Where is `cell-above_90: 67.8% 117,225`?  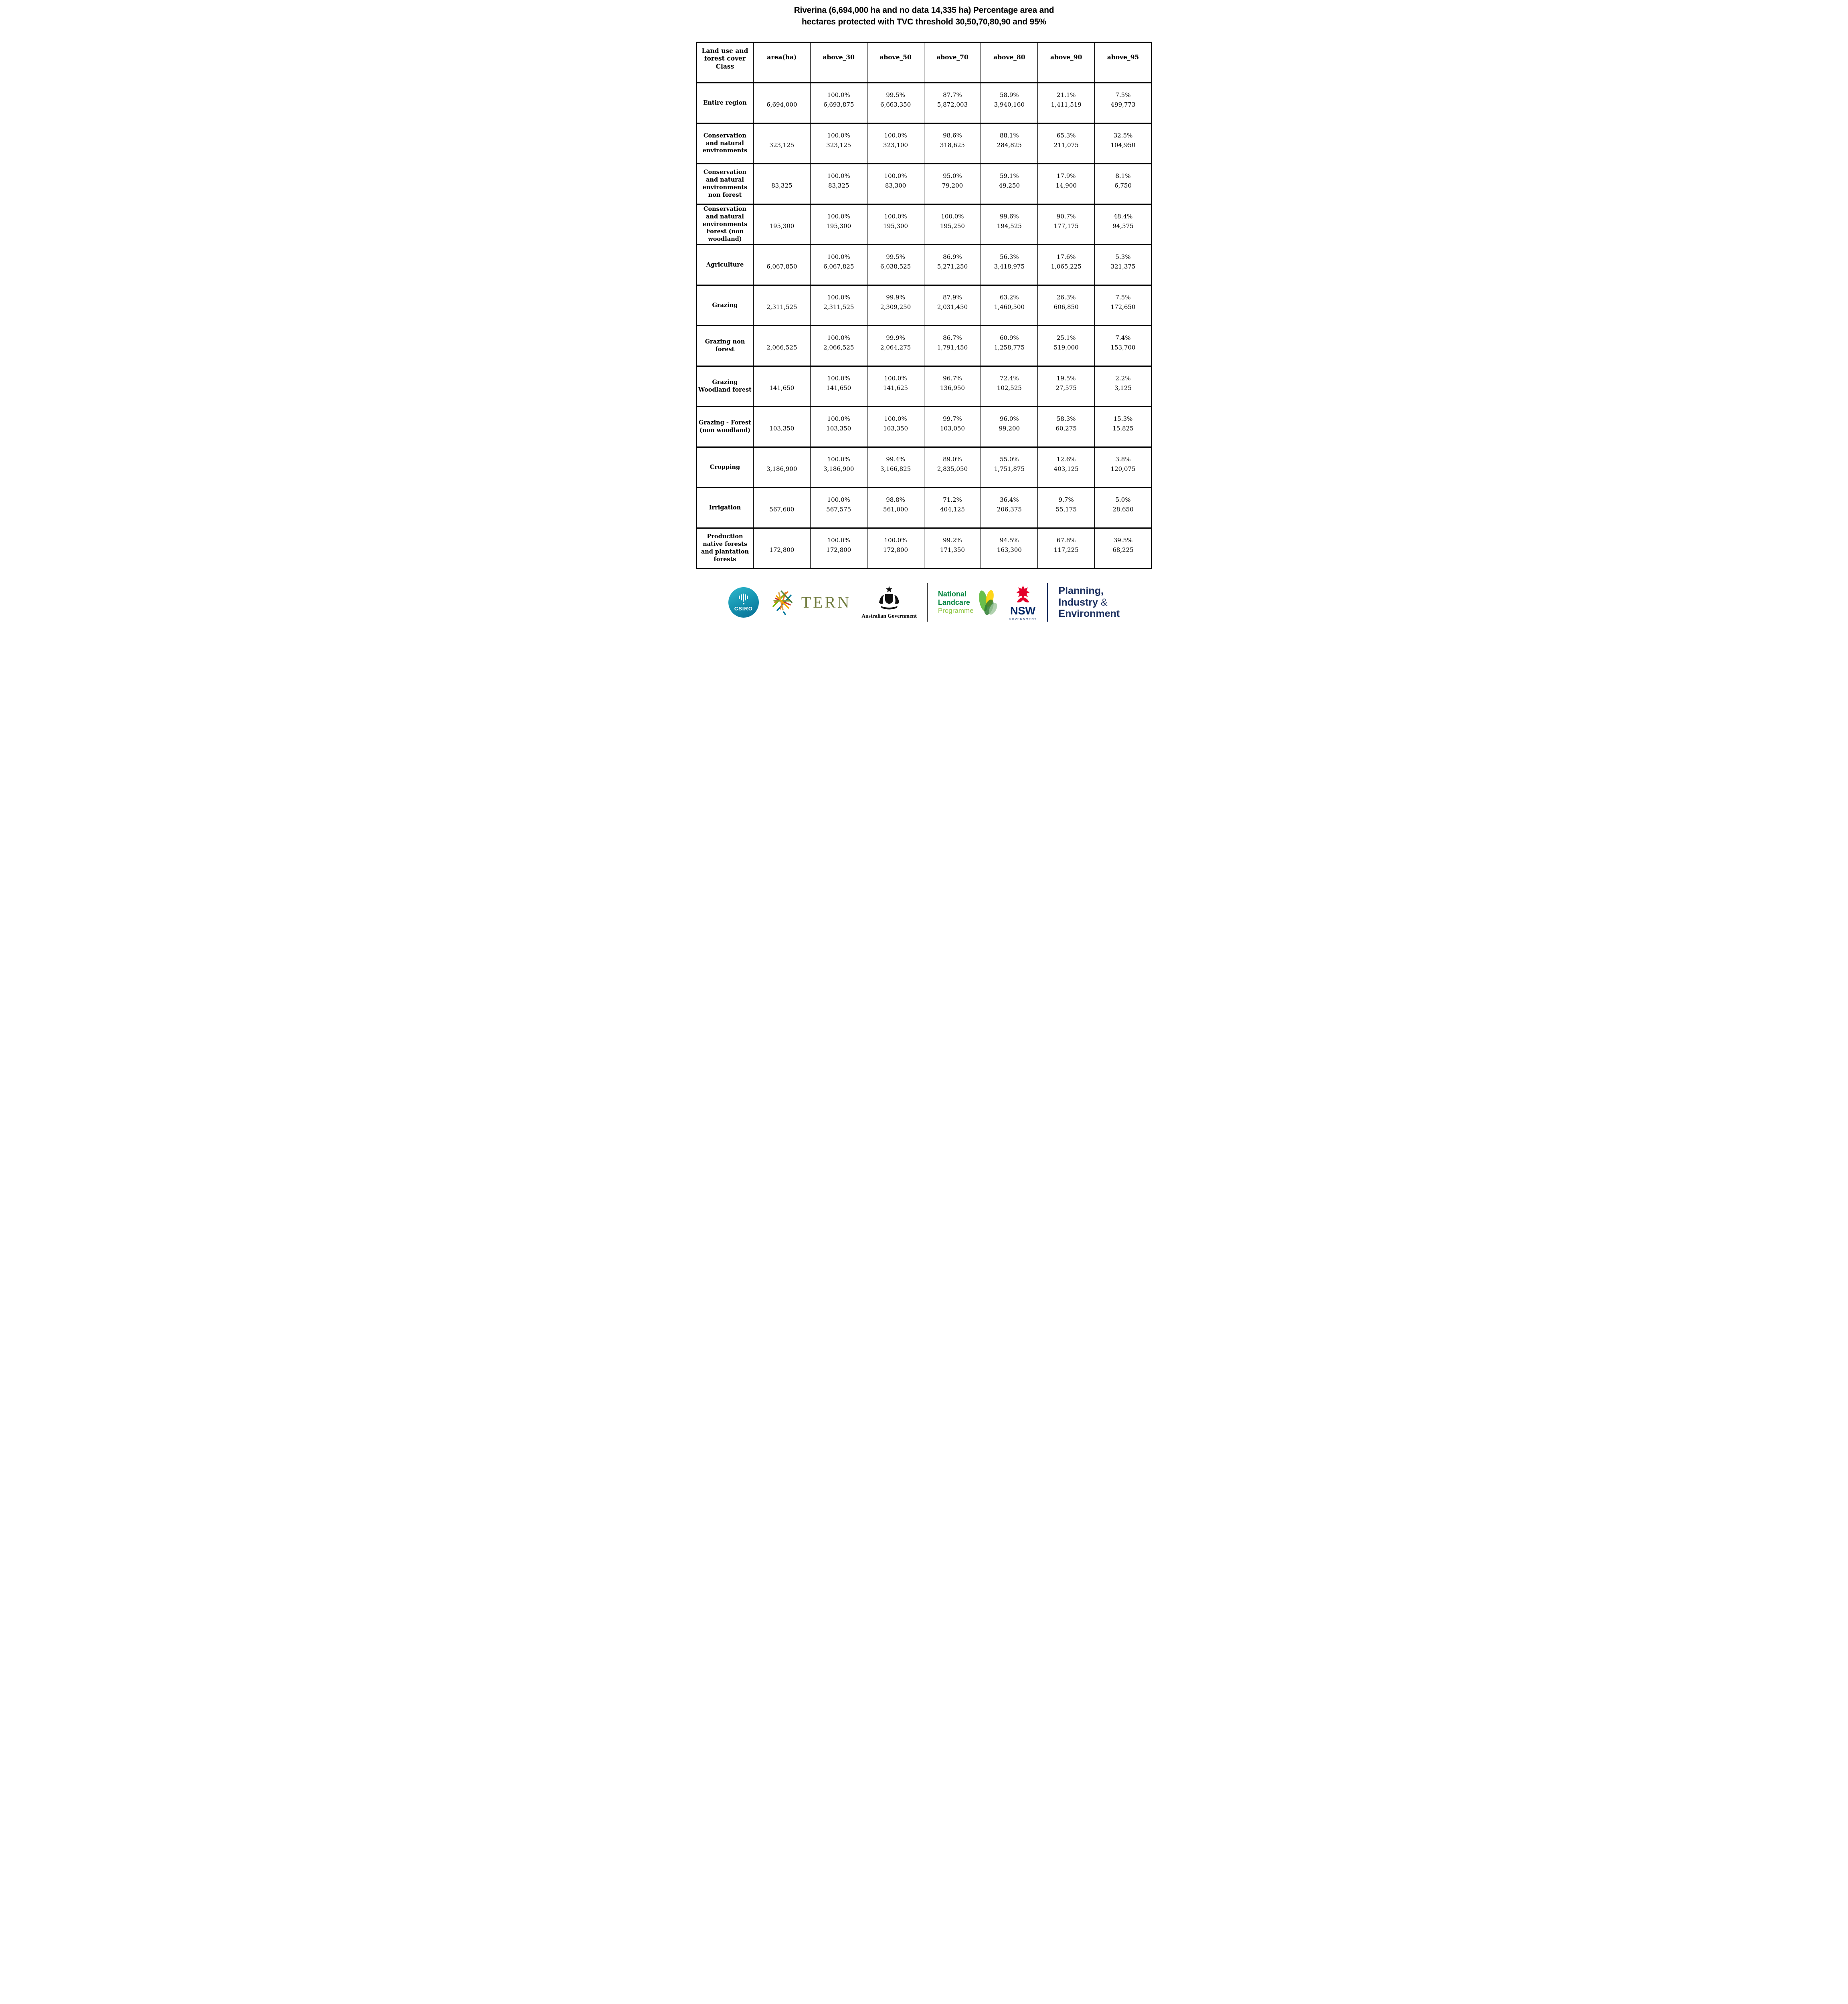 cell-above_90: 67.8% 117,225 is located at coordinates (1066, 548).